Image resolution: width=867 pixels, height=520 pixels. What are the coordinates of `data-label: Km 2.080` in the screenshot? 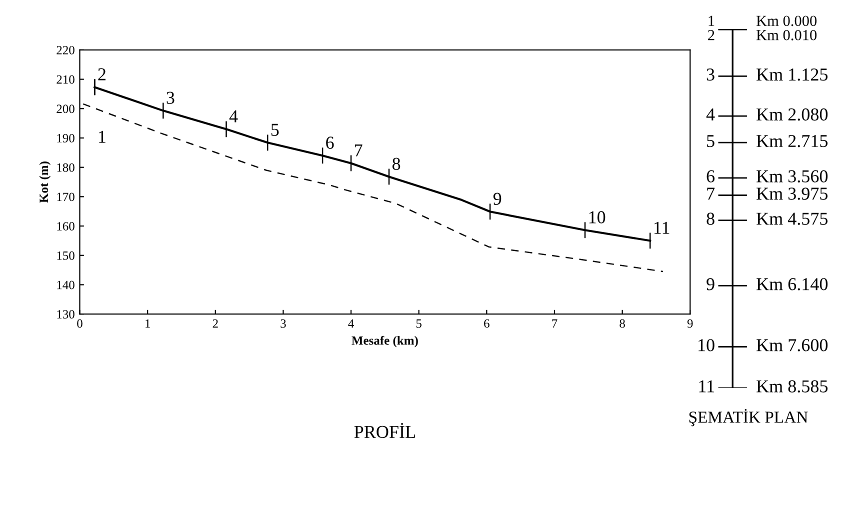 It's located at (792, 114).